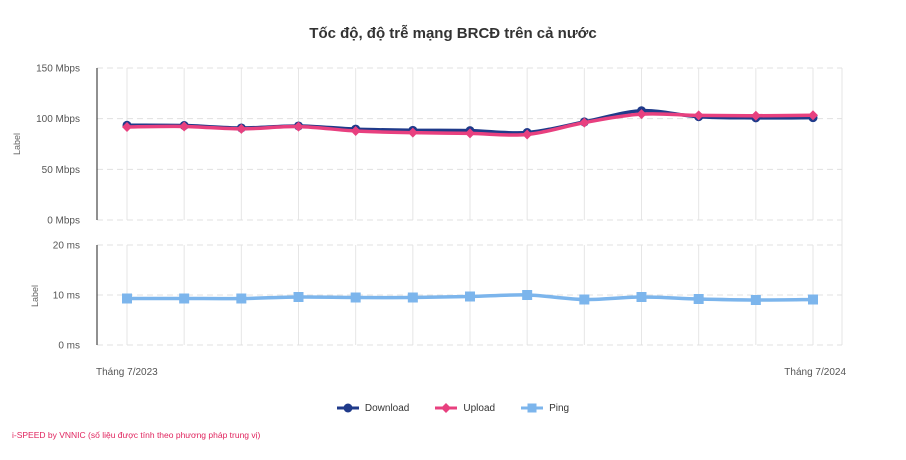 The height and width of the screenshot is (460, 906). I want to click on legend-item-ping: Ping, so click(545, 408).